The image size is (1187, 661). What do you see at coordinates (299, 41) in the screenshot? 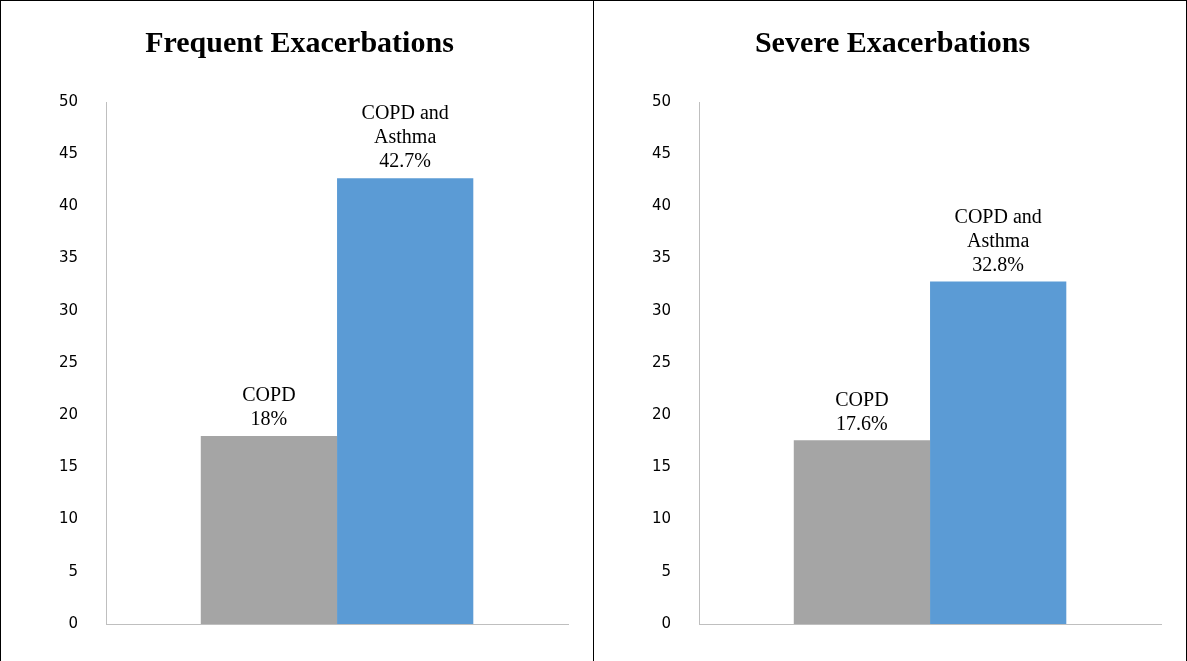
I see `chart-title: Frequent Exacerbations` at bounding box center [299, 41].